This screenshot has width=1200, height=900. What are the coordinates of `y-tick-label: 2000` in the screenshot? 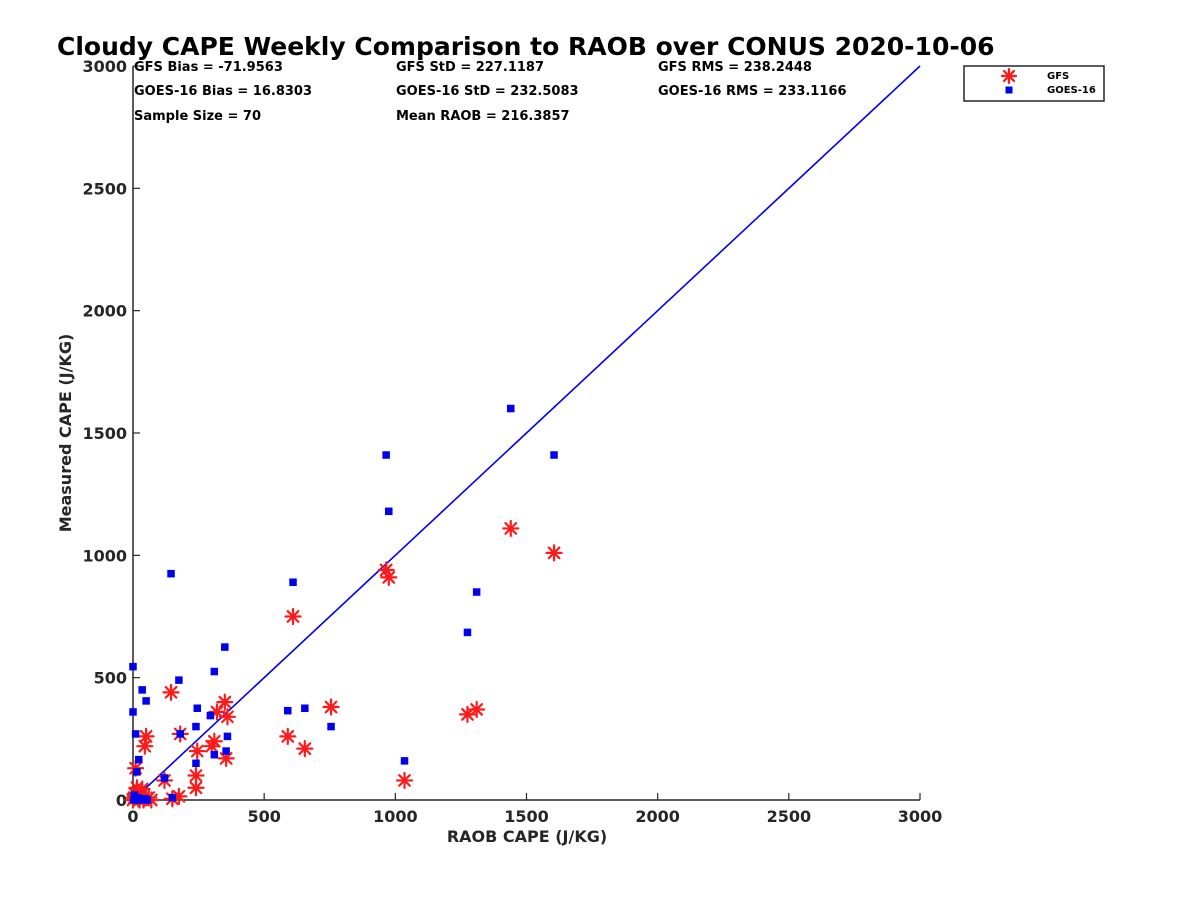 It's located at (104, 311).